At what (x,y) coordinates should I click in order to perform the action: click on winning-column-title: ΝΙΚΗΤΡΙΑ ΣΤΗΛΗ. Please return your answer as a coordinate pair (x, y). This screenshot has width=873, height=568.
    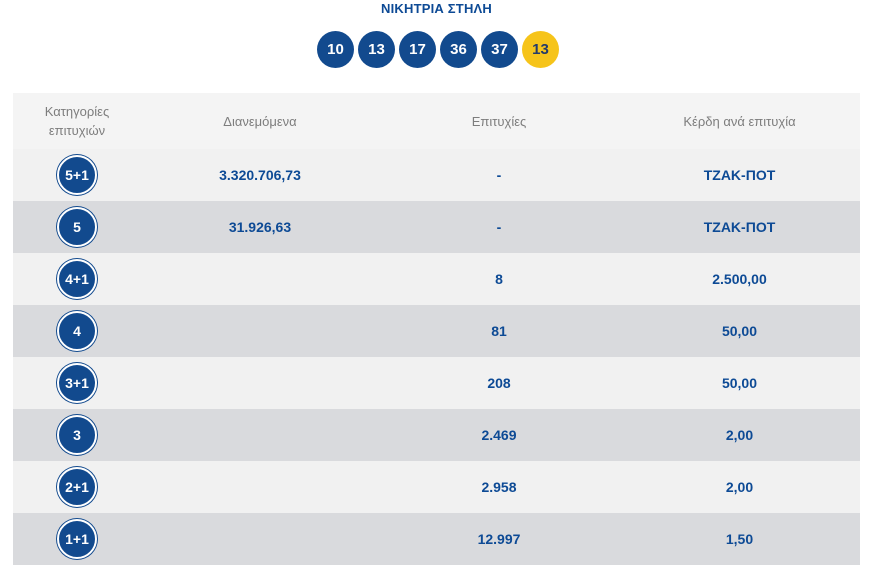
    Looking at the image, I should click on (436, 8).